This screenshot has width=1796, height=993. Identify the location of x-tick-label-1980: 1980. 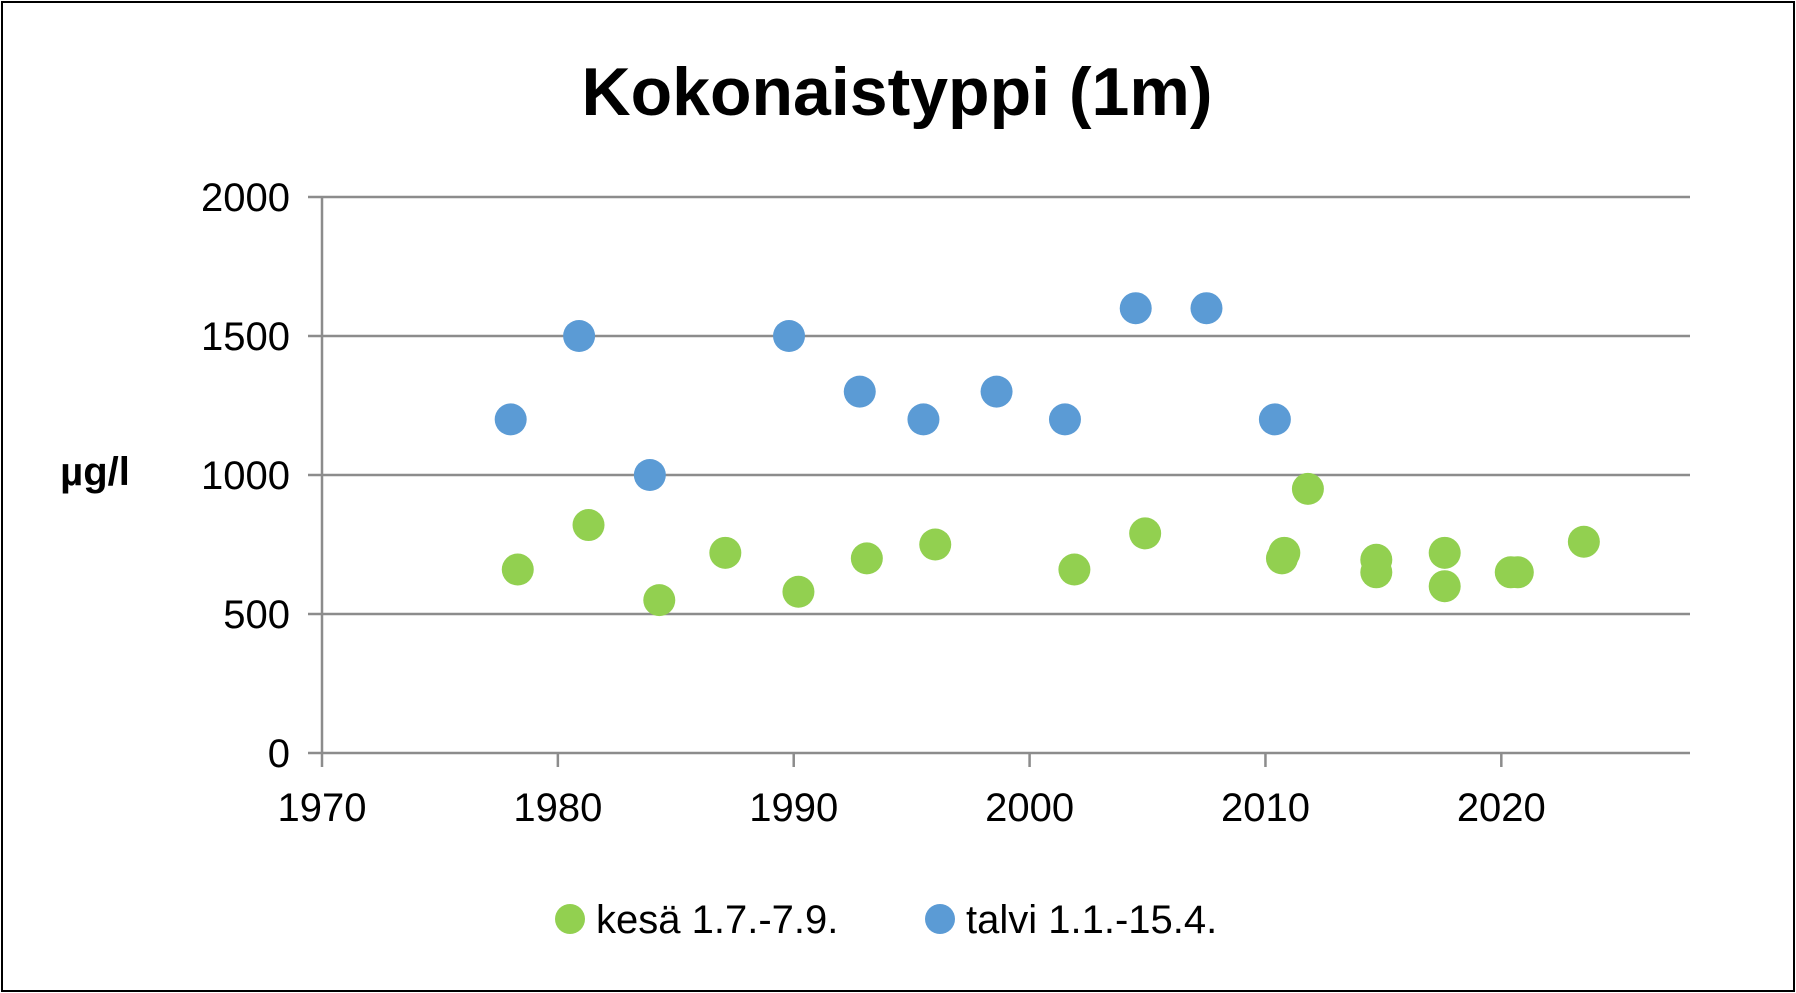
(557, 808).